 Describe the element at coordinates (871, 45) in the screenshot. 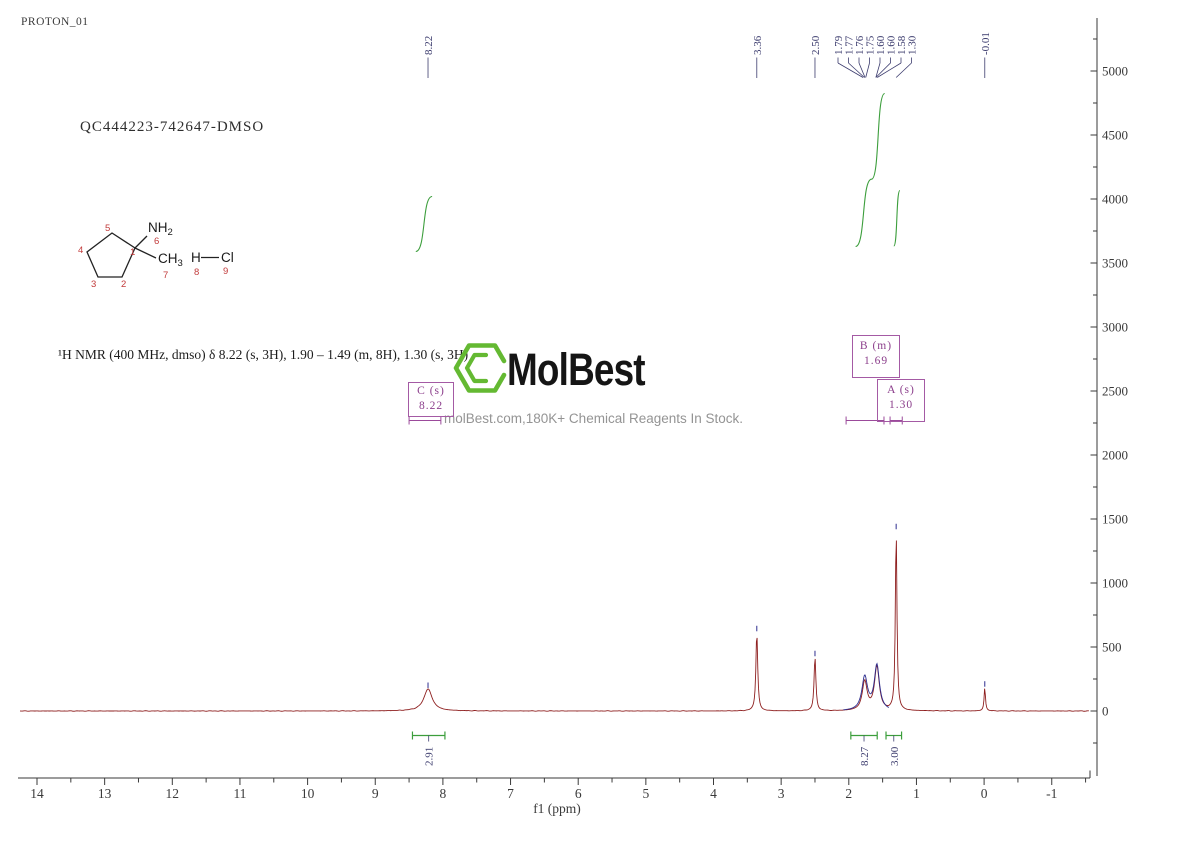

I see `rotated-value-label: 1.75` at that location.